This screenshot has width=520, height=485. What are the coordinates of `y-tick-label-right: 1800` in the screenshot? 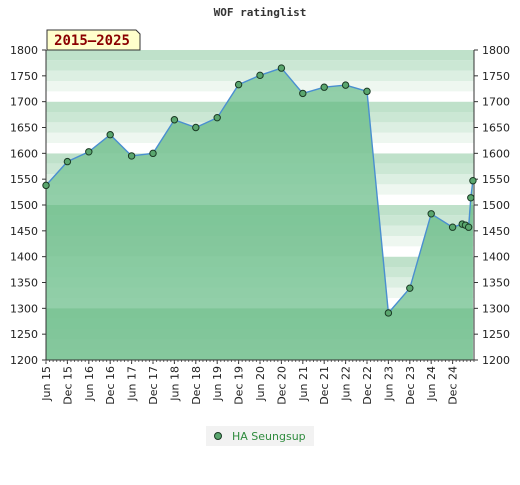 It's located at (496, 50).